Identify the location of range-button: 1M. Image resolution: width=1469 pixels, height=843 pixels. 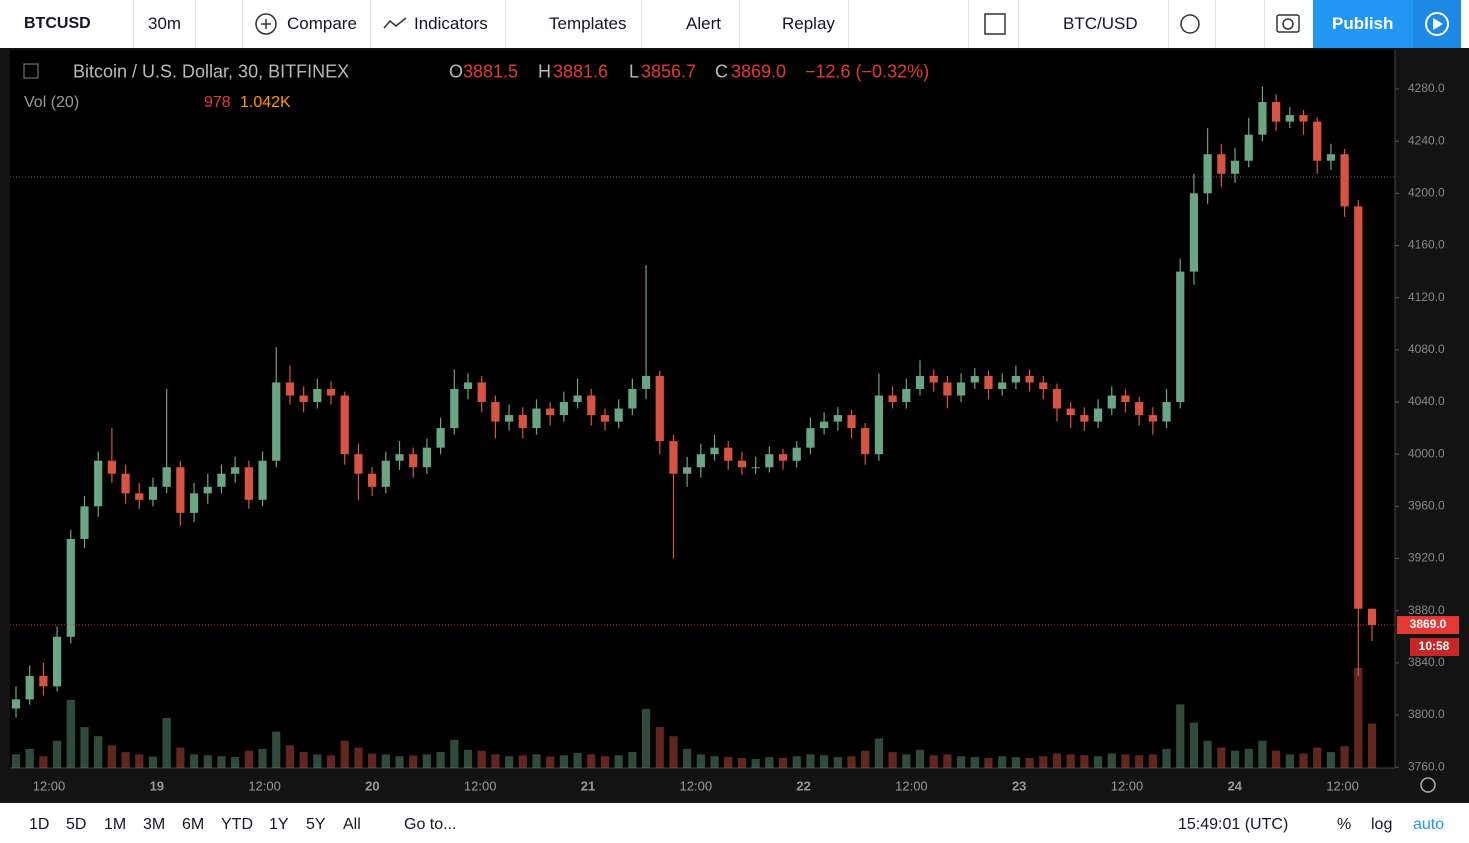
(115, 824).